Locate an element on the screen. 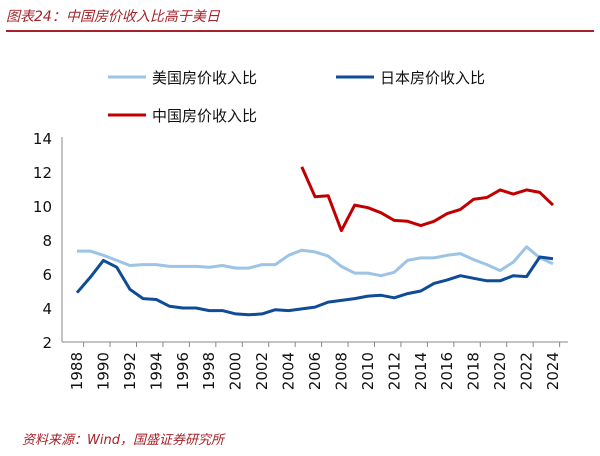  x-tick-label: 2020 is located at coordinates (500, 371).